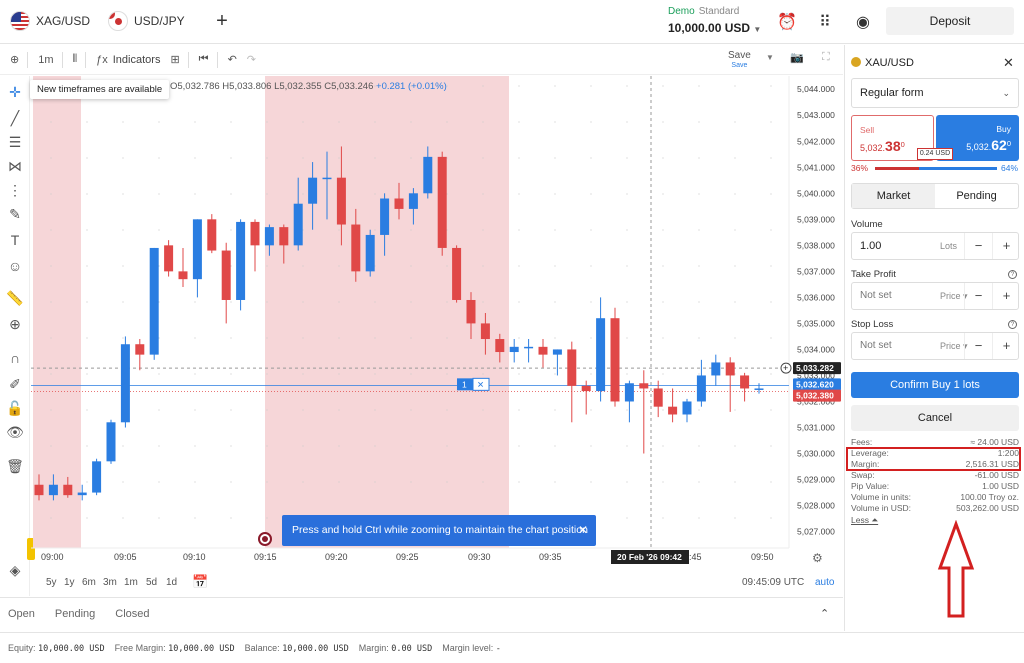 The height and width of the screenshot is (663, 1024). What do you see at coordinates (15, 266) in the screenshot?
I see `emoji-icon: ☺` at bounding box center [15, 266].